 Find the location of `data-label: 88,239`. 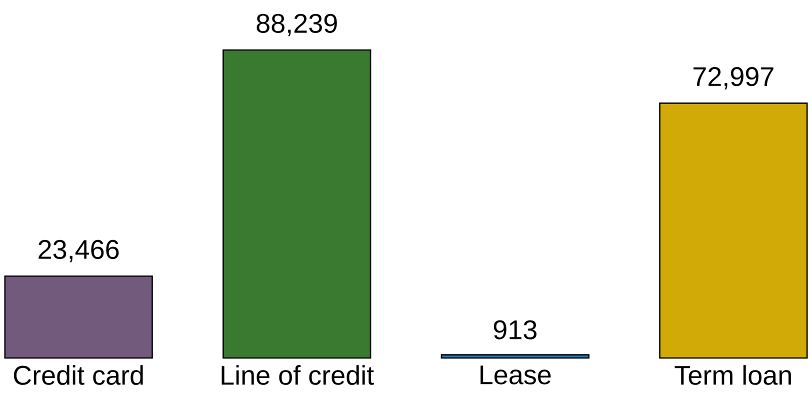

data-label: 88,239 is located at coordinates (296, 25).